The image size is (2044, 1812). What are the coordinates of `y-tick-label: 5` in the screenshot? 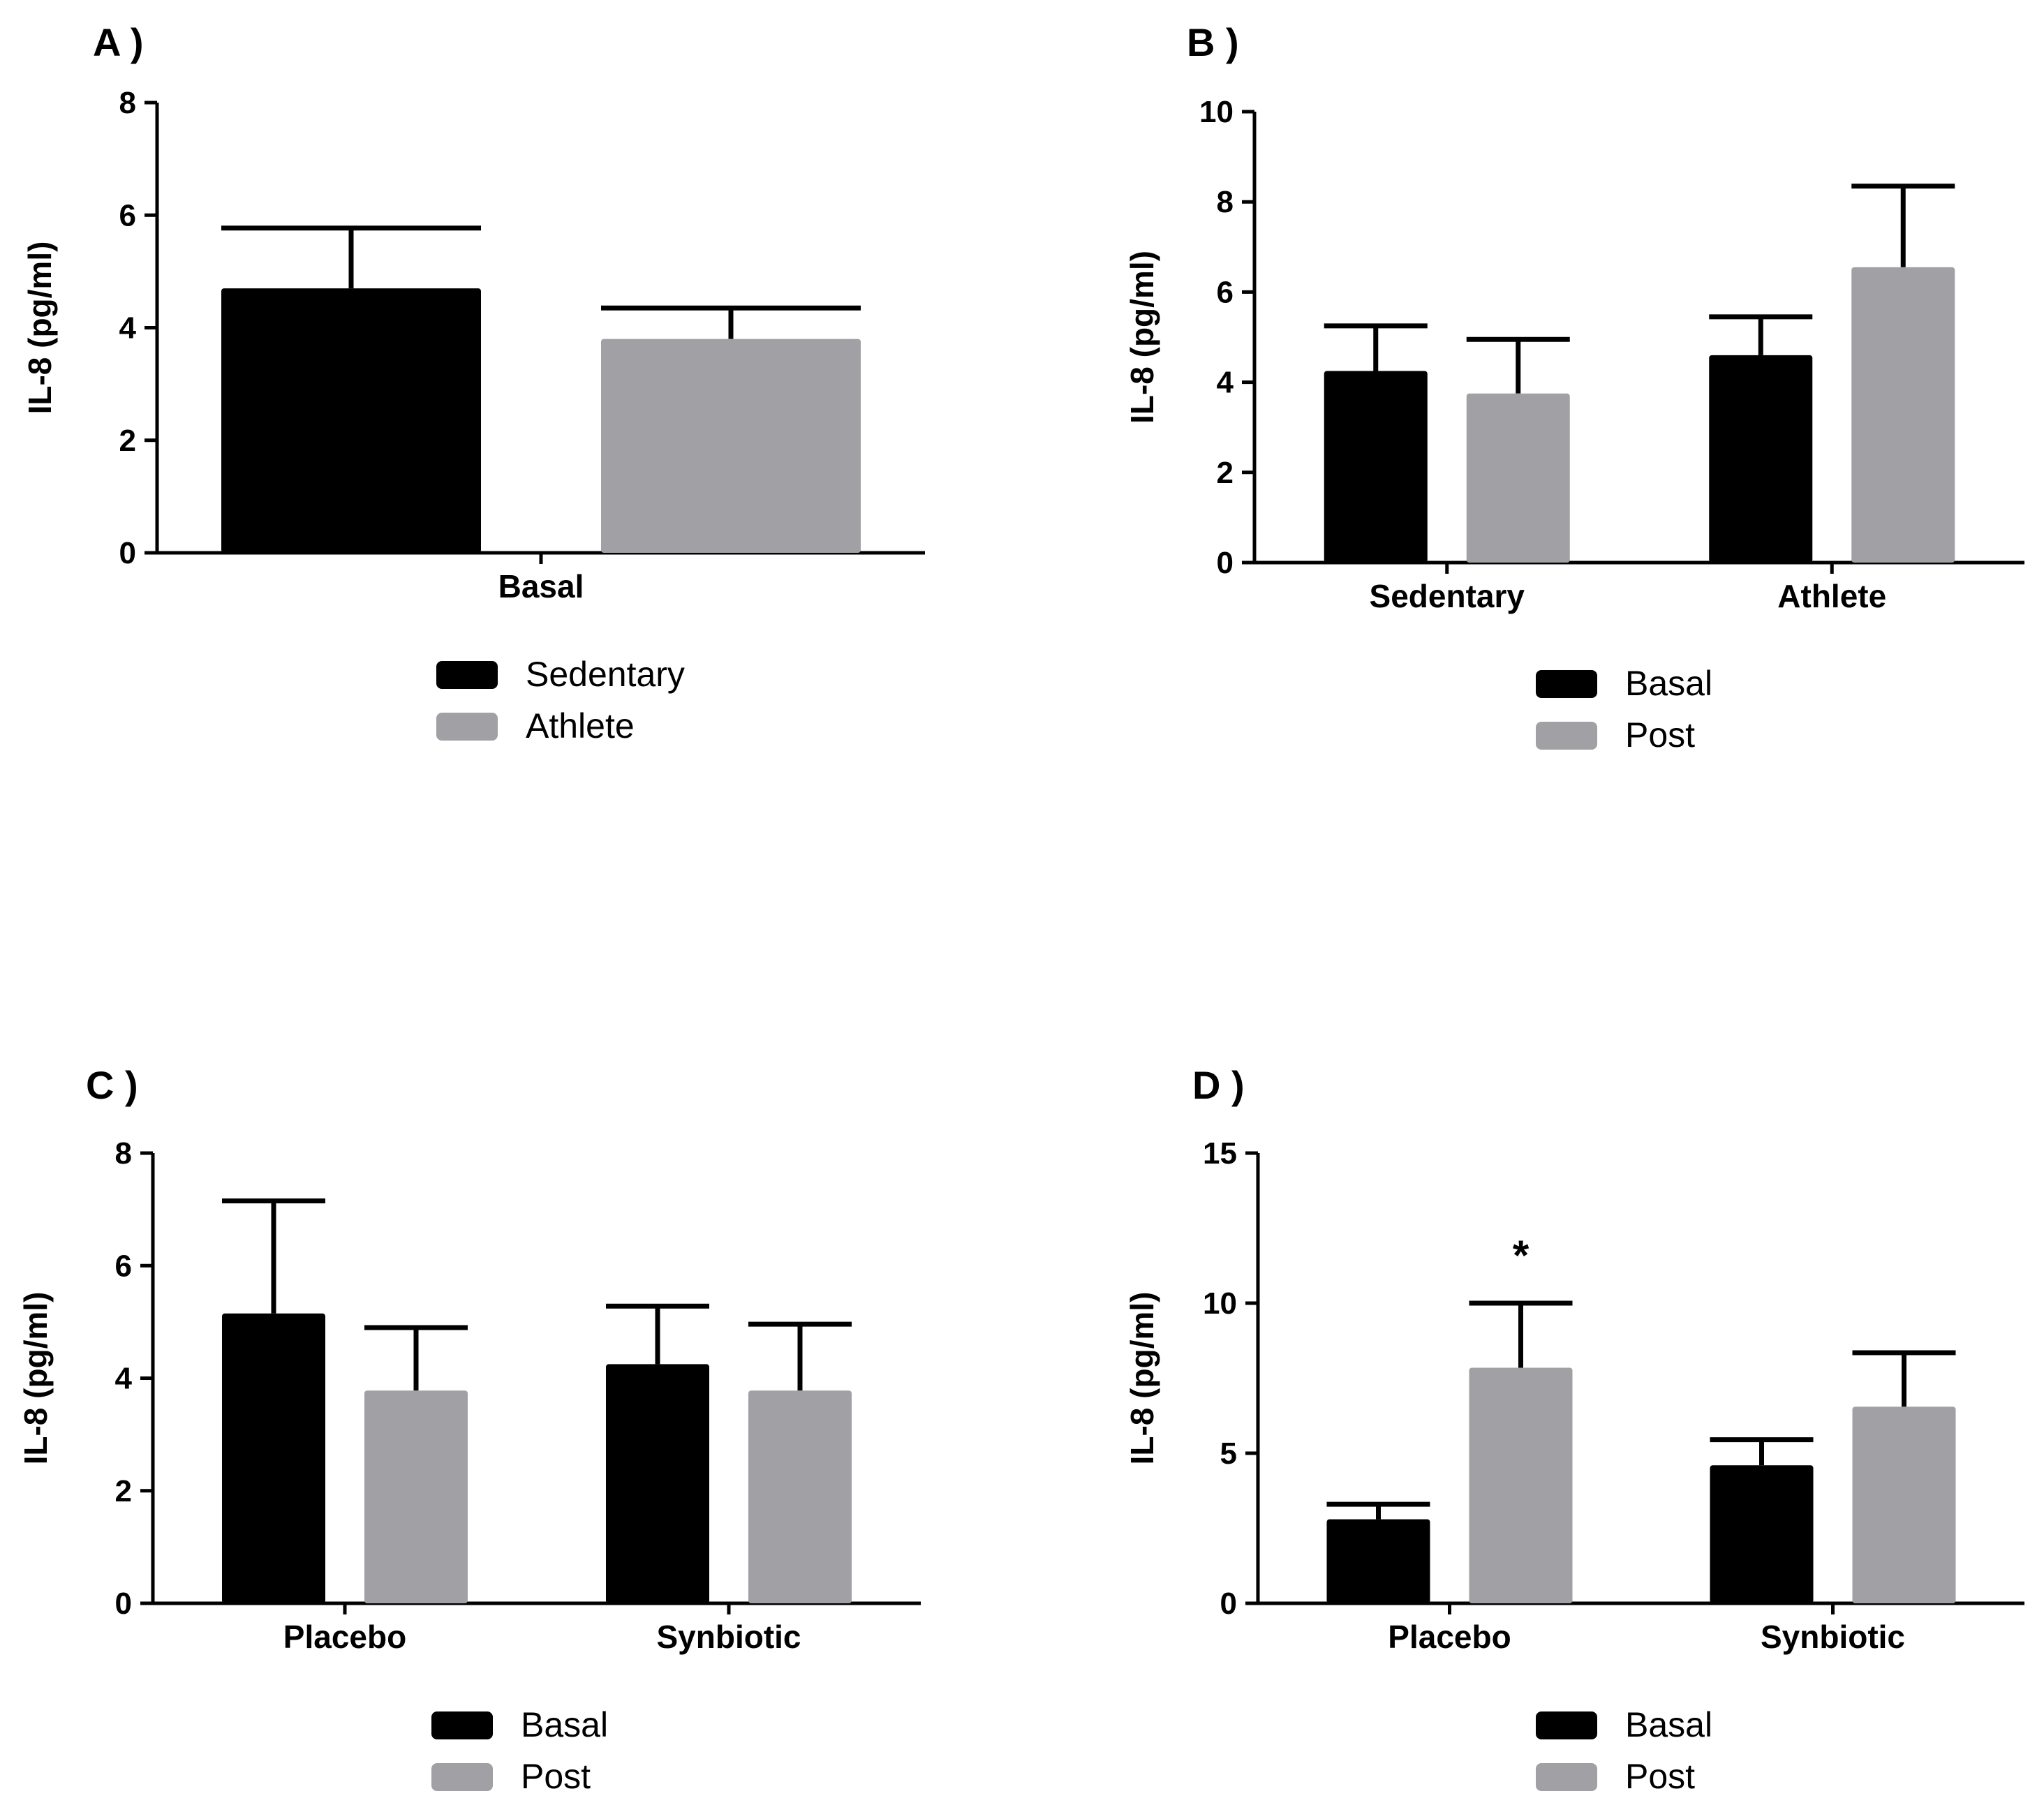 It's located at (1228, 1453).